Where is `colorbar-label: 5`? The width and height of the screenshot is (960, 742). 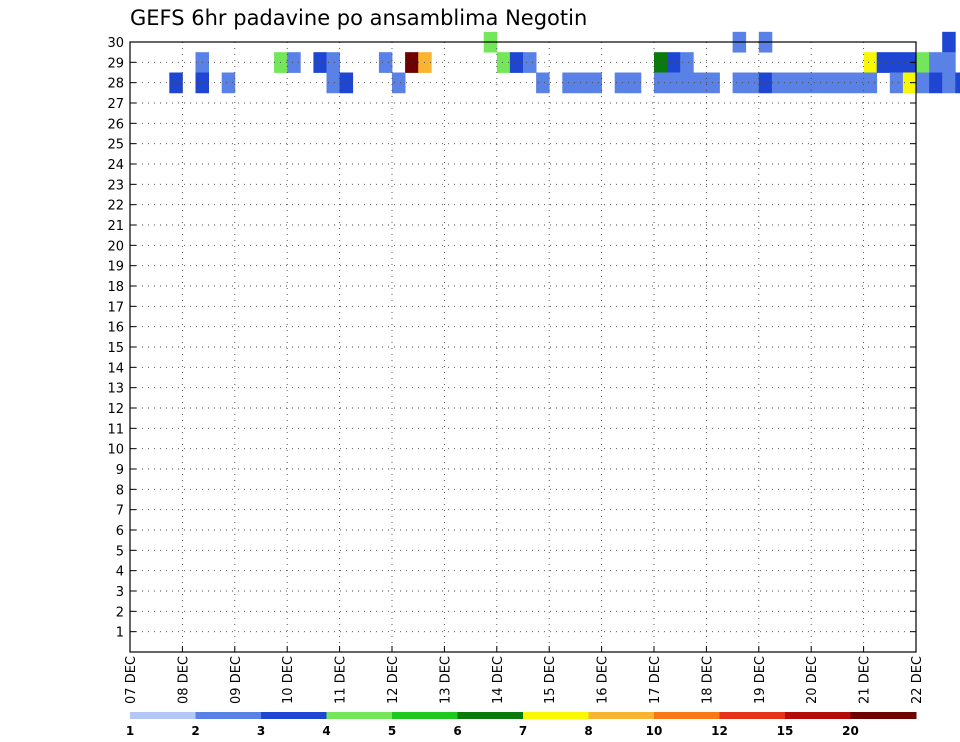
colorbar-label: 5 is located at coordinates (392, 731).